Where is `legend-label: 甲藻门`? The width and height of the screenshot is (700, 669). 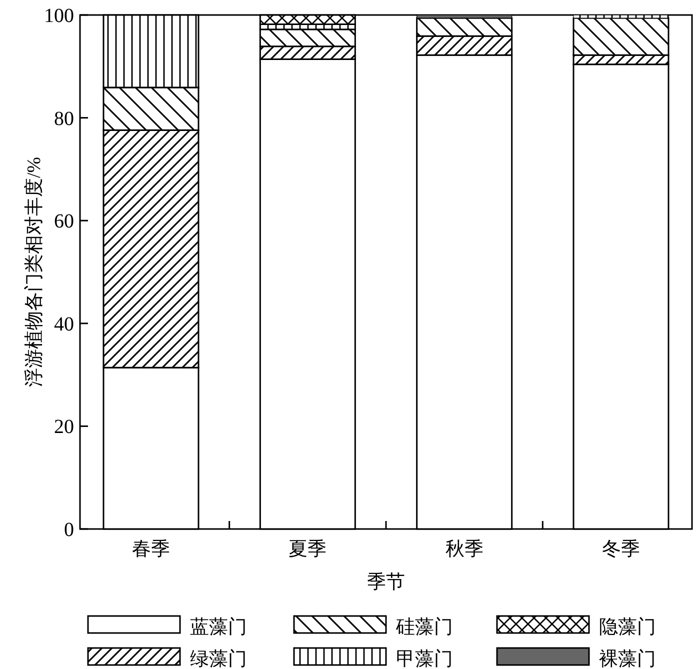 legend-label: 甲藻门 is located at coordinates (424, 658).